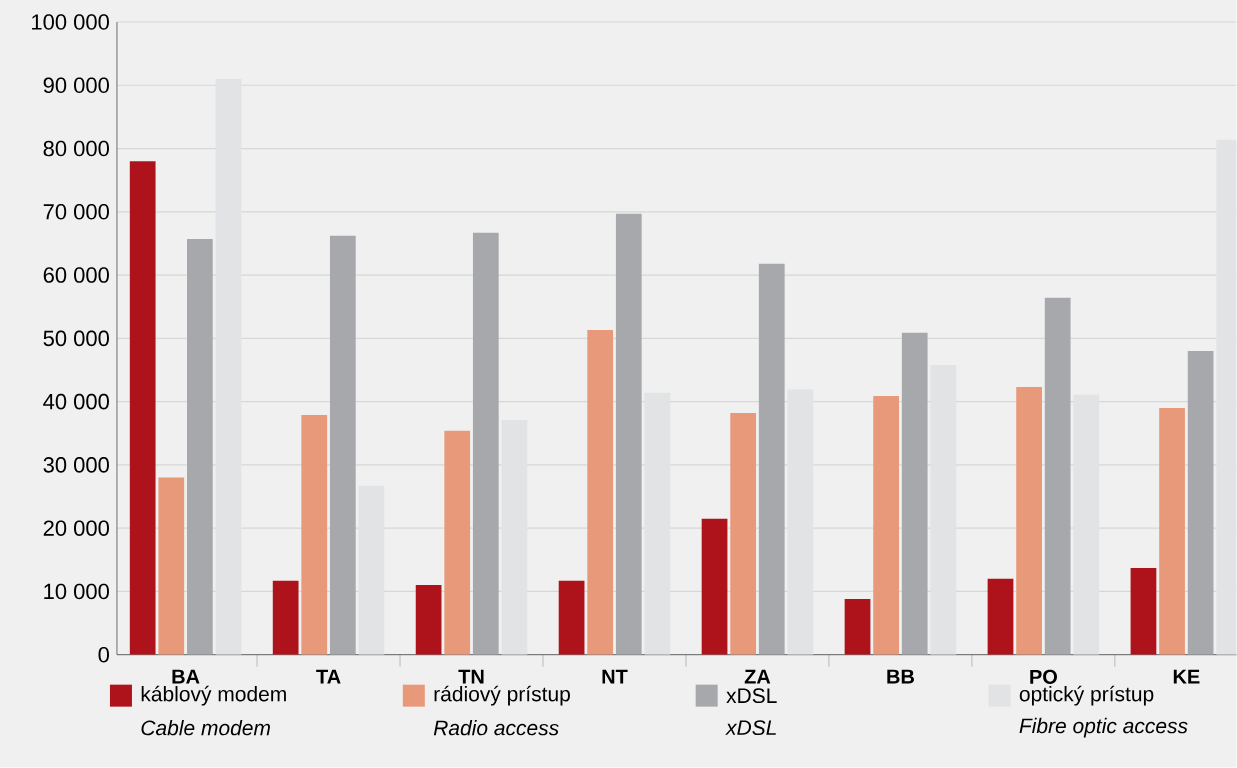 The height and width of the screenshot is (768, 1237). What do you see at coordinates (76, 528) in the screenshot?
I see `y-tick-label: 20 000` at bounding box center [76, 528].